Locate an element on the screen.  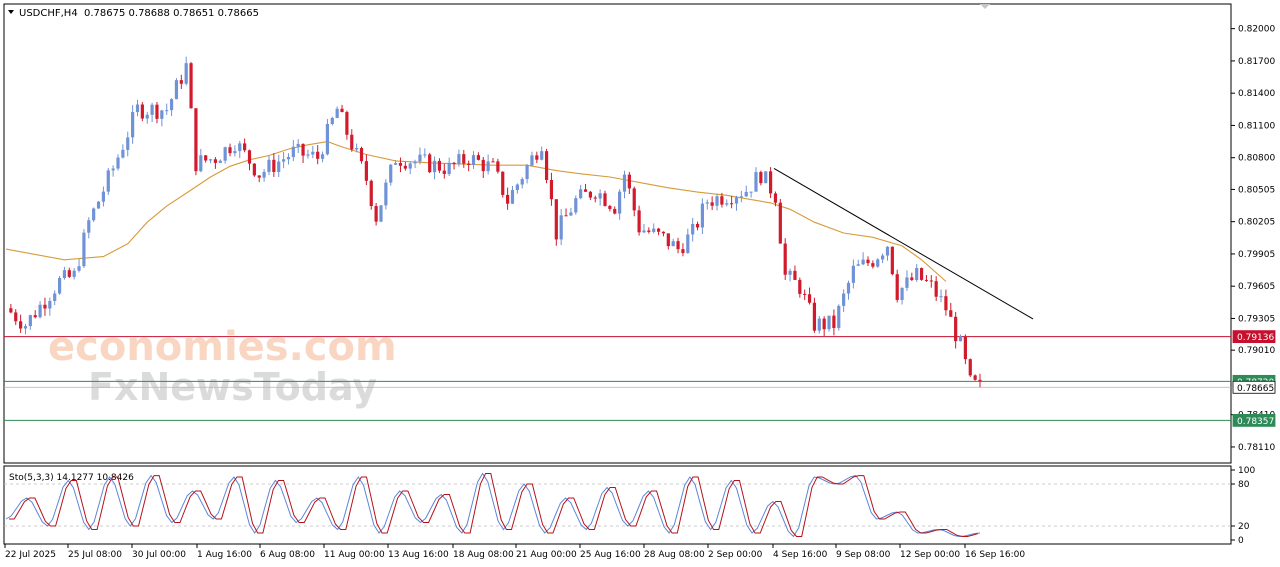
price-marker-box is located at coordinates (1254, 387).